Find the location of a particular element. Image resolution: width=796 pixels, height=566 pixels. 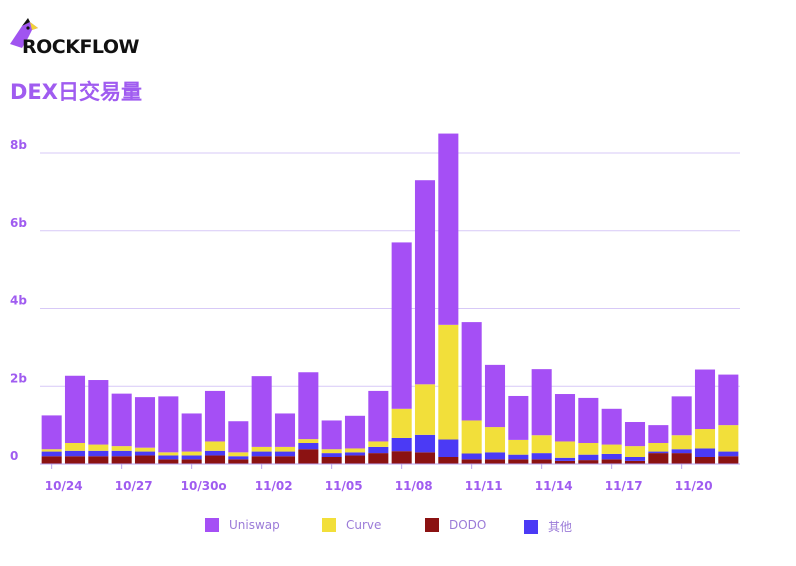

unicorn-icon is located at coordinates (24, 33).